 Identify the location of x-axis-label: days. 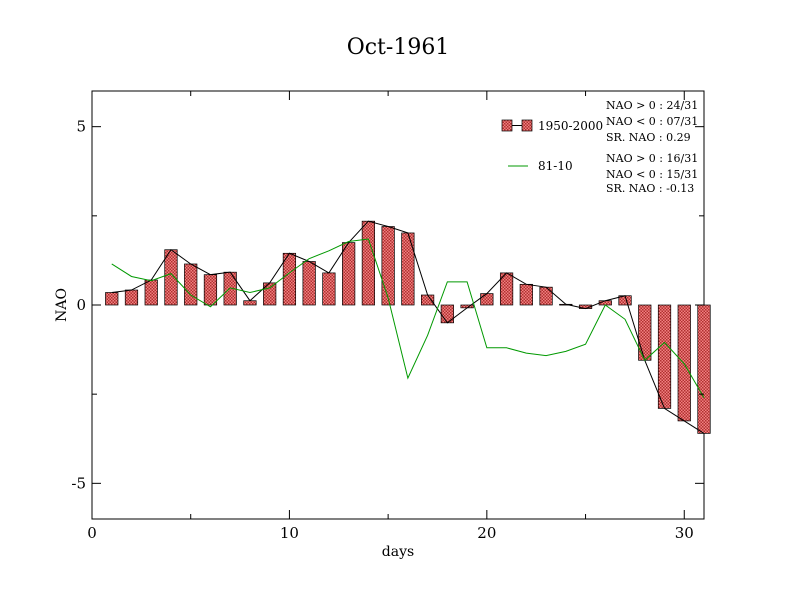
(398, 552).